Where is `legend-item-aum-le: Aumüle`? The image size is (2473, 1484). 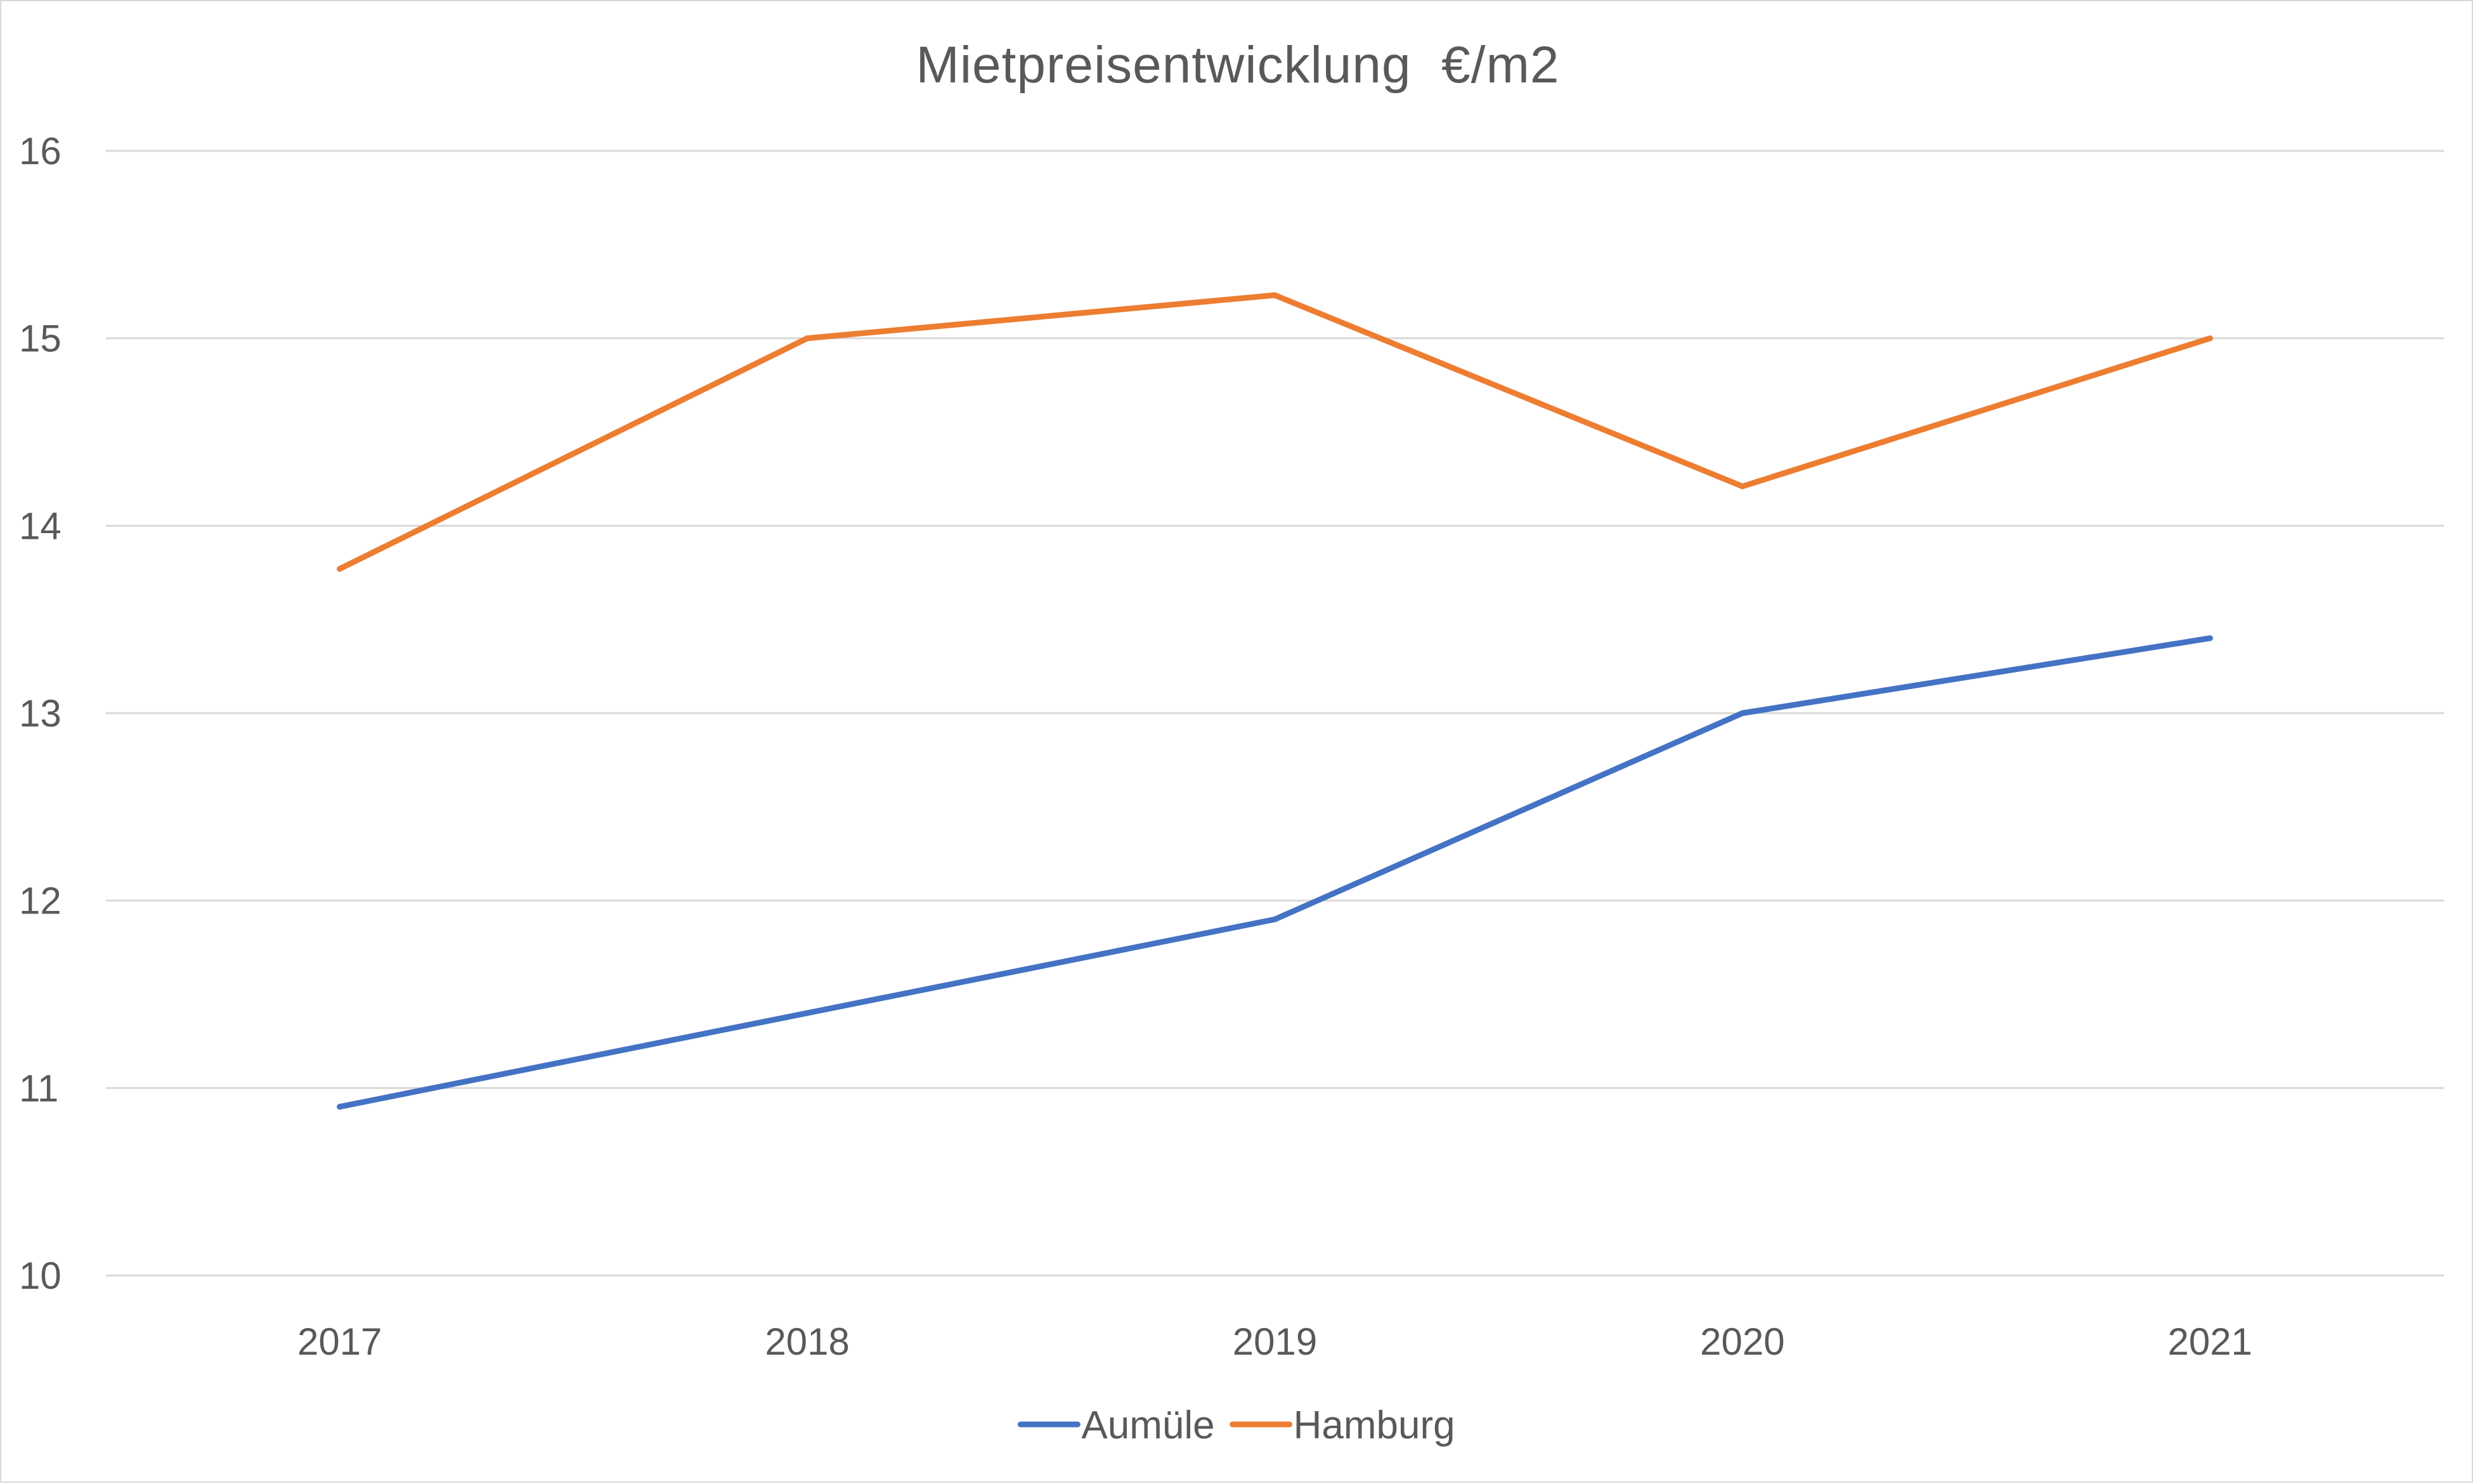
legend-item-aum-le: Aumüle is located at coordinates (1116, 1425).